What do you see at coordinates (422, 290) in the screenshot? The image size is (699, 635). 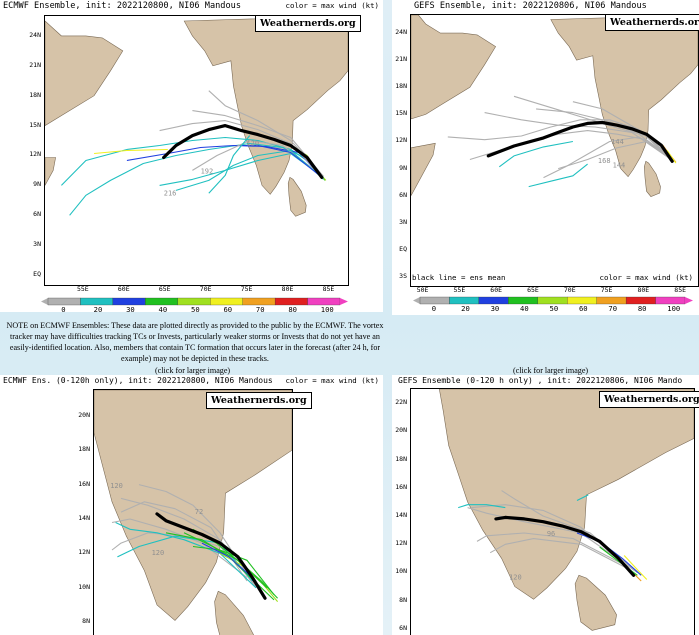 I see `x-tick-label: 50E` at bounding box center [422, 290].